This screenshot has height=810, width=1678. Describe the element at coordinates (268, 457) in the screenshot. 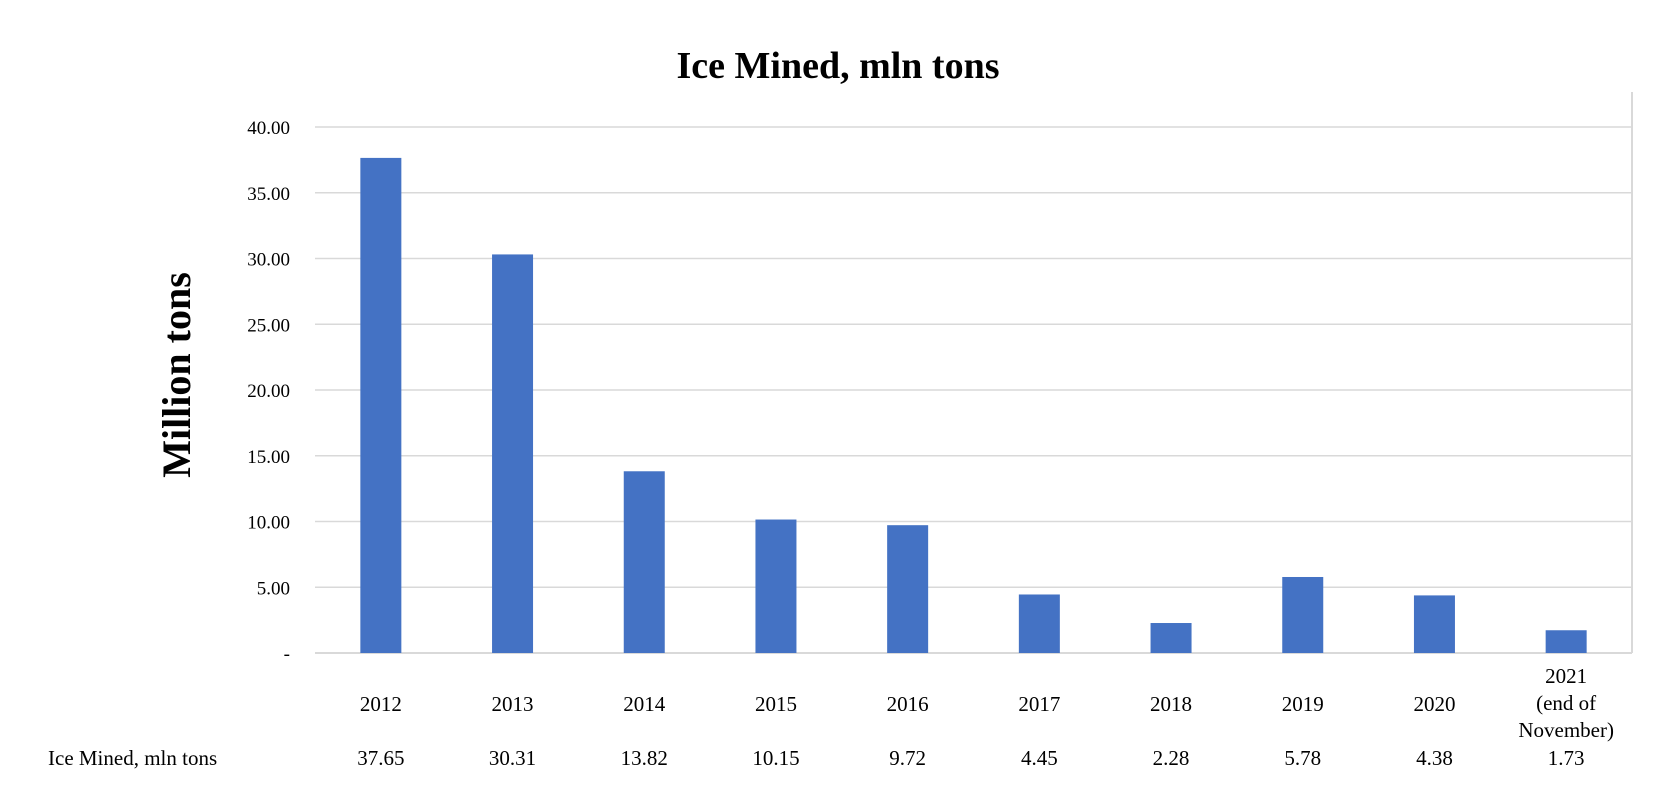

I see `y-tick-label: 15.00` at that location.